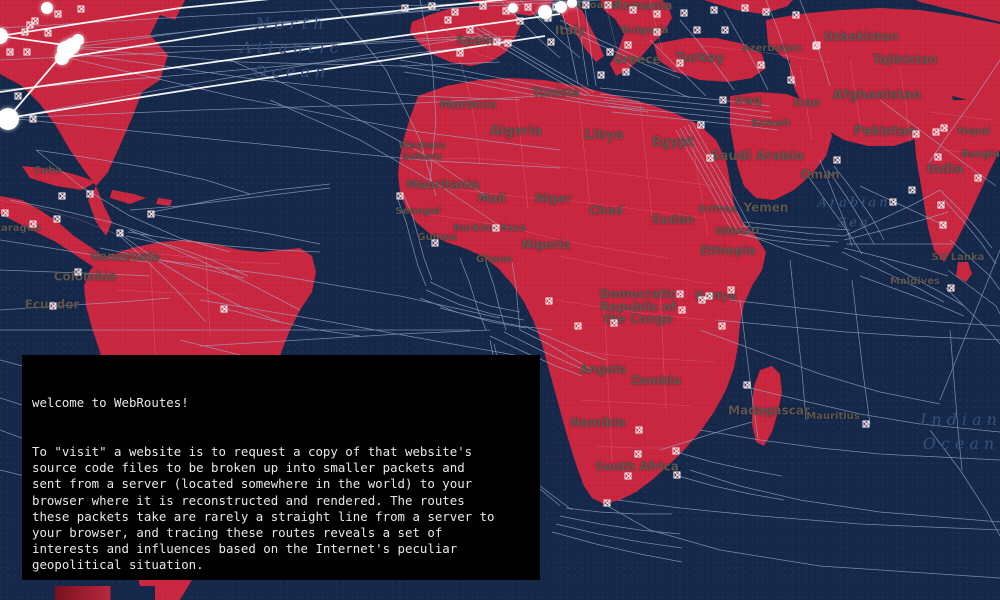 The width and height of the screenshot is (1000, 600). What do you see at coordinates (105, 593) in the screenshot?
I see `browser-window-strip` at bounding box center [105, 593].